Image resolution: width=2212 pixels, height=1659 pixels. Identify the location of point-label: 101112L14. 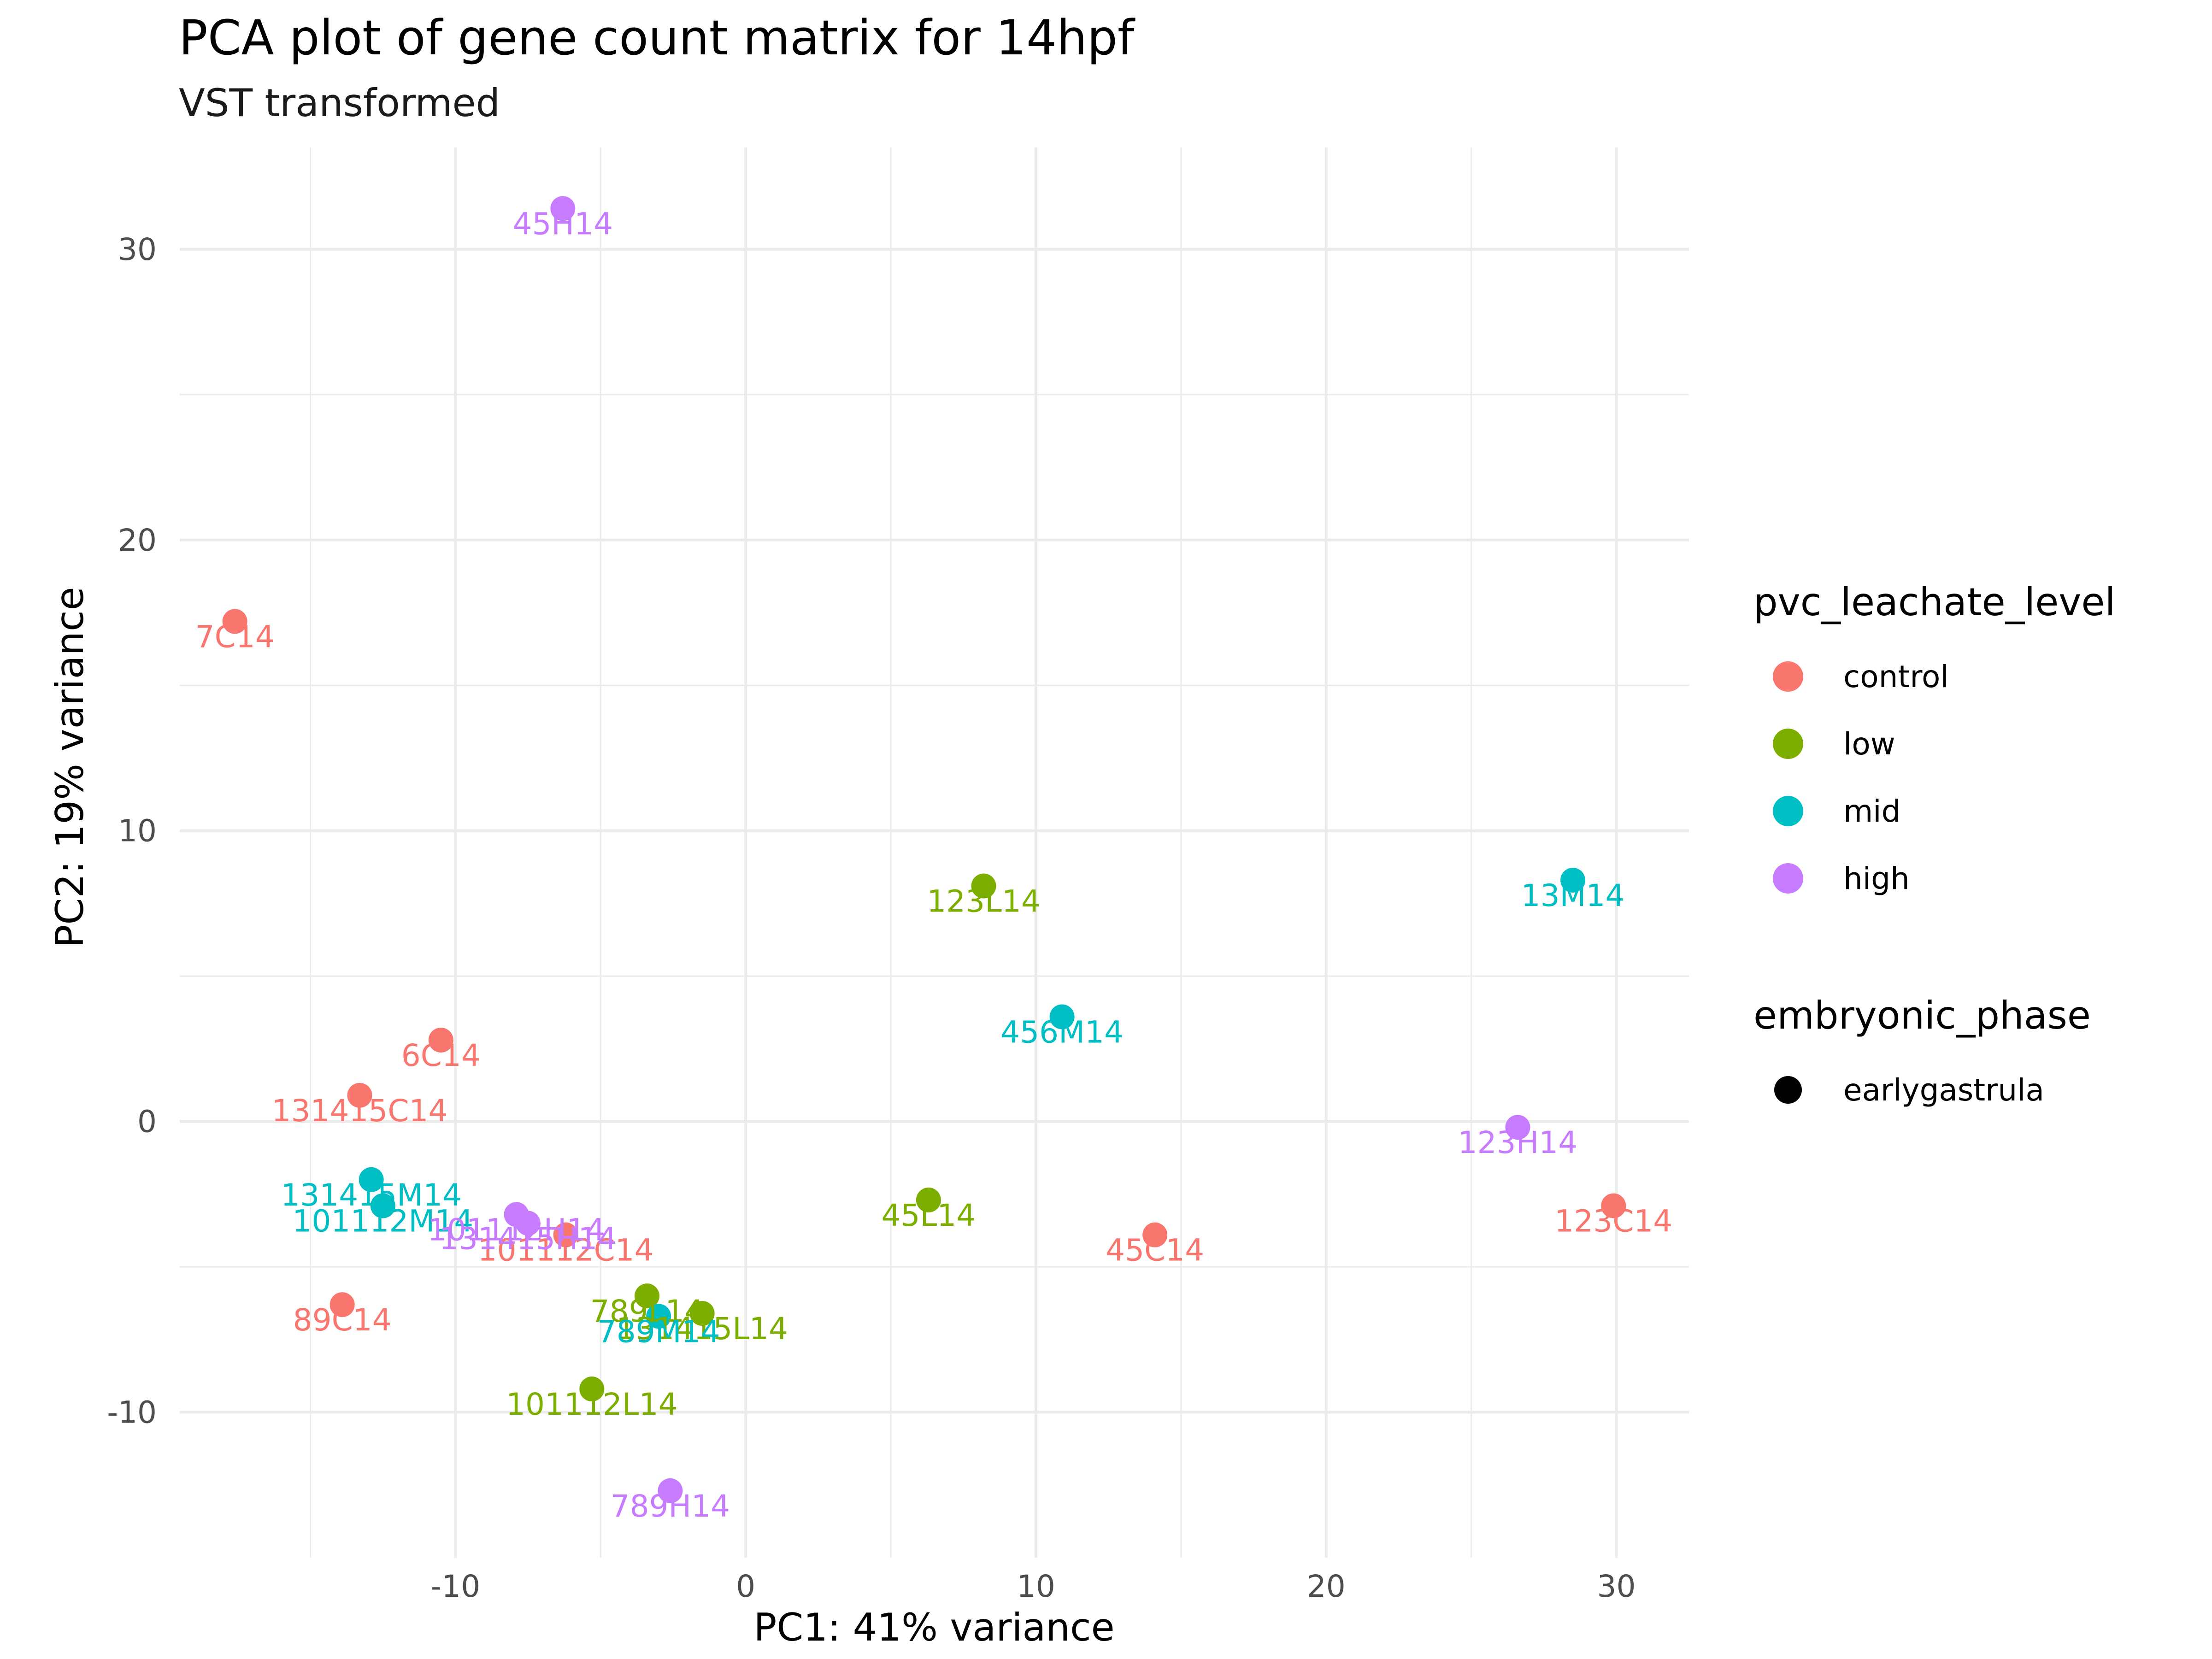
(592, 1404).